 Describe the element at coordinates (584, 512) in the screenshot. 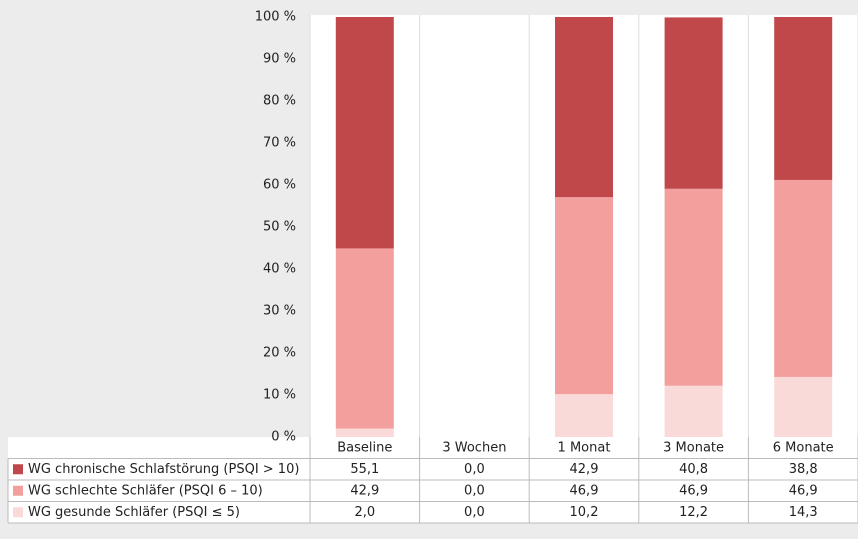

I see `table-value: 10,2` at that location.